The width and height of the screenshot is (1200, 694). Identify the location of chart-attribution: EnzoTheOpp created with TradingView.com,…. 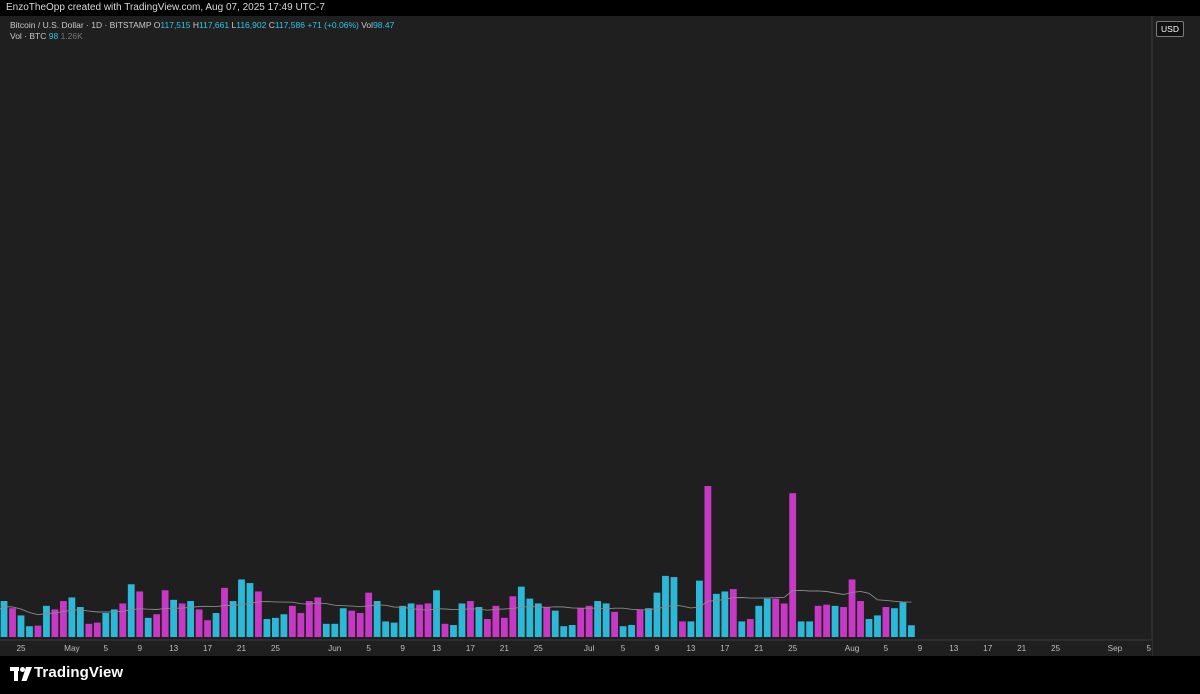
(600, 8).